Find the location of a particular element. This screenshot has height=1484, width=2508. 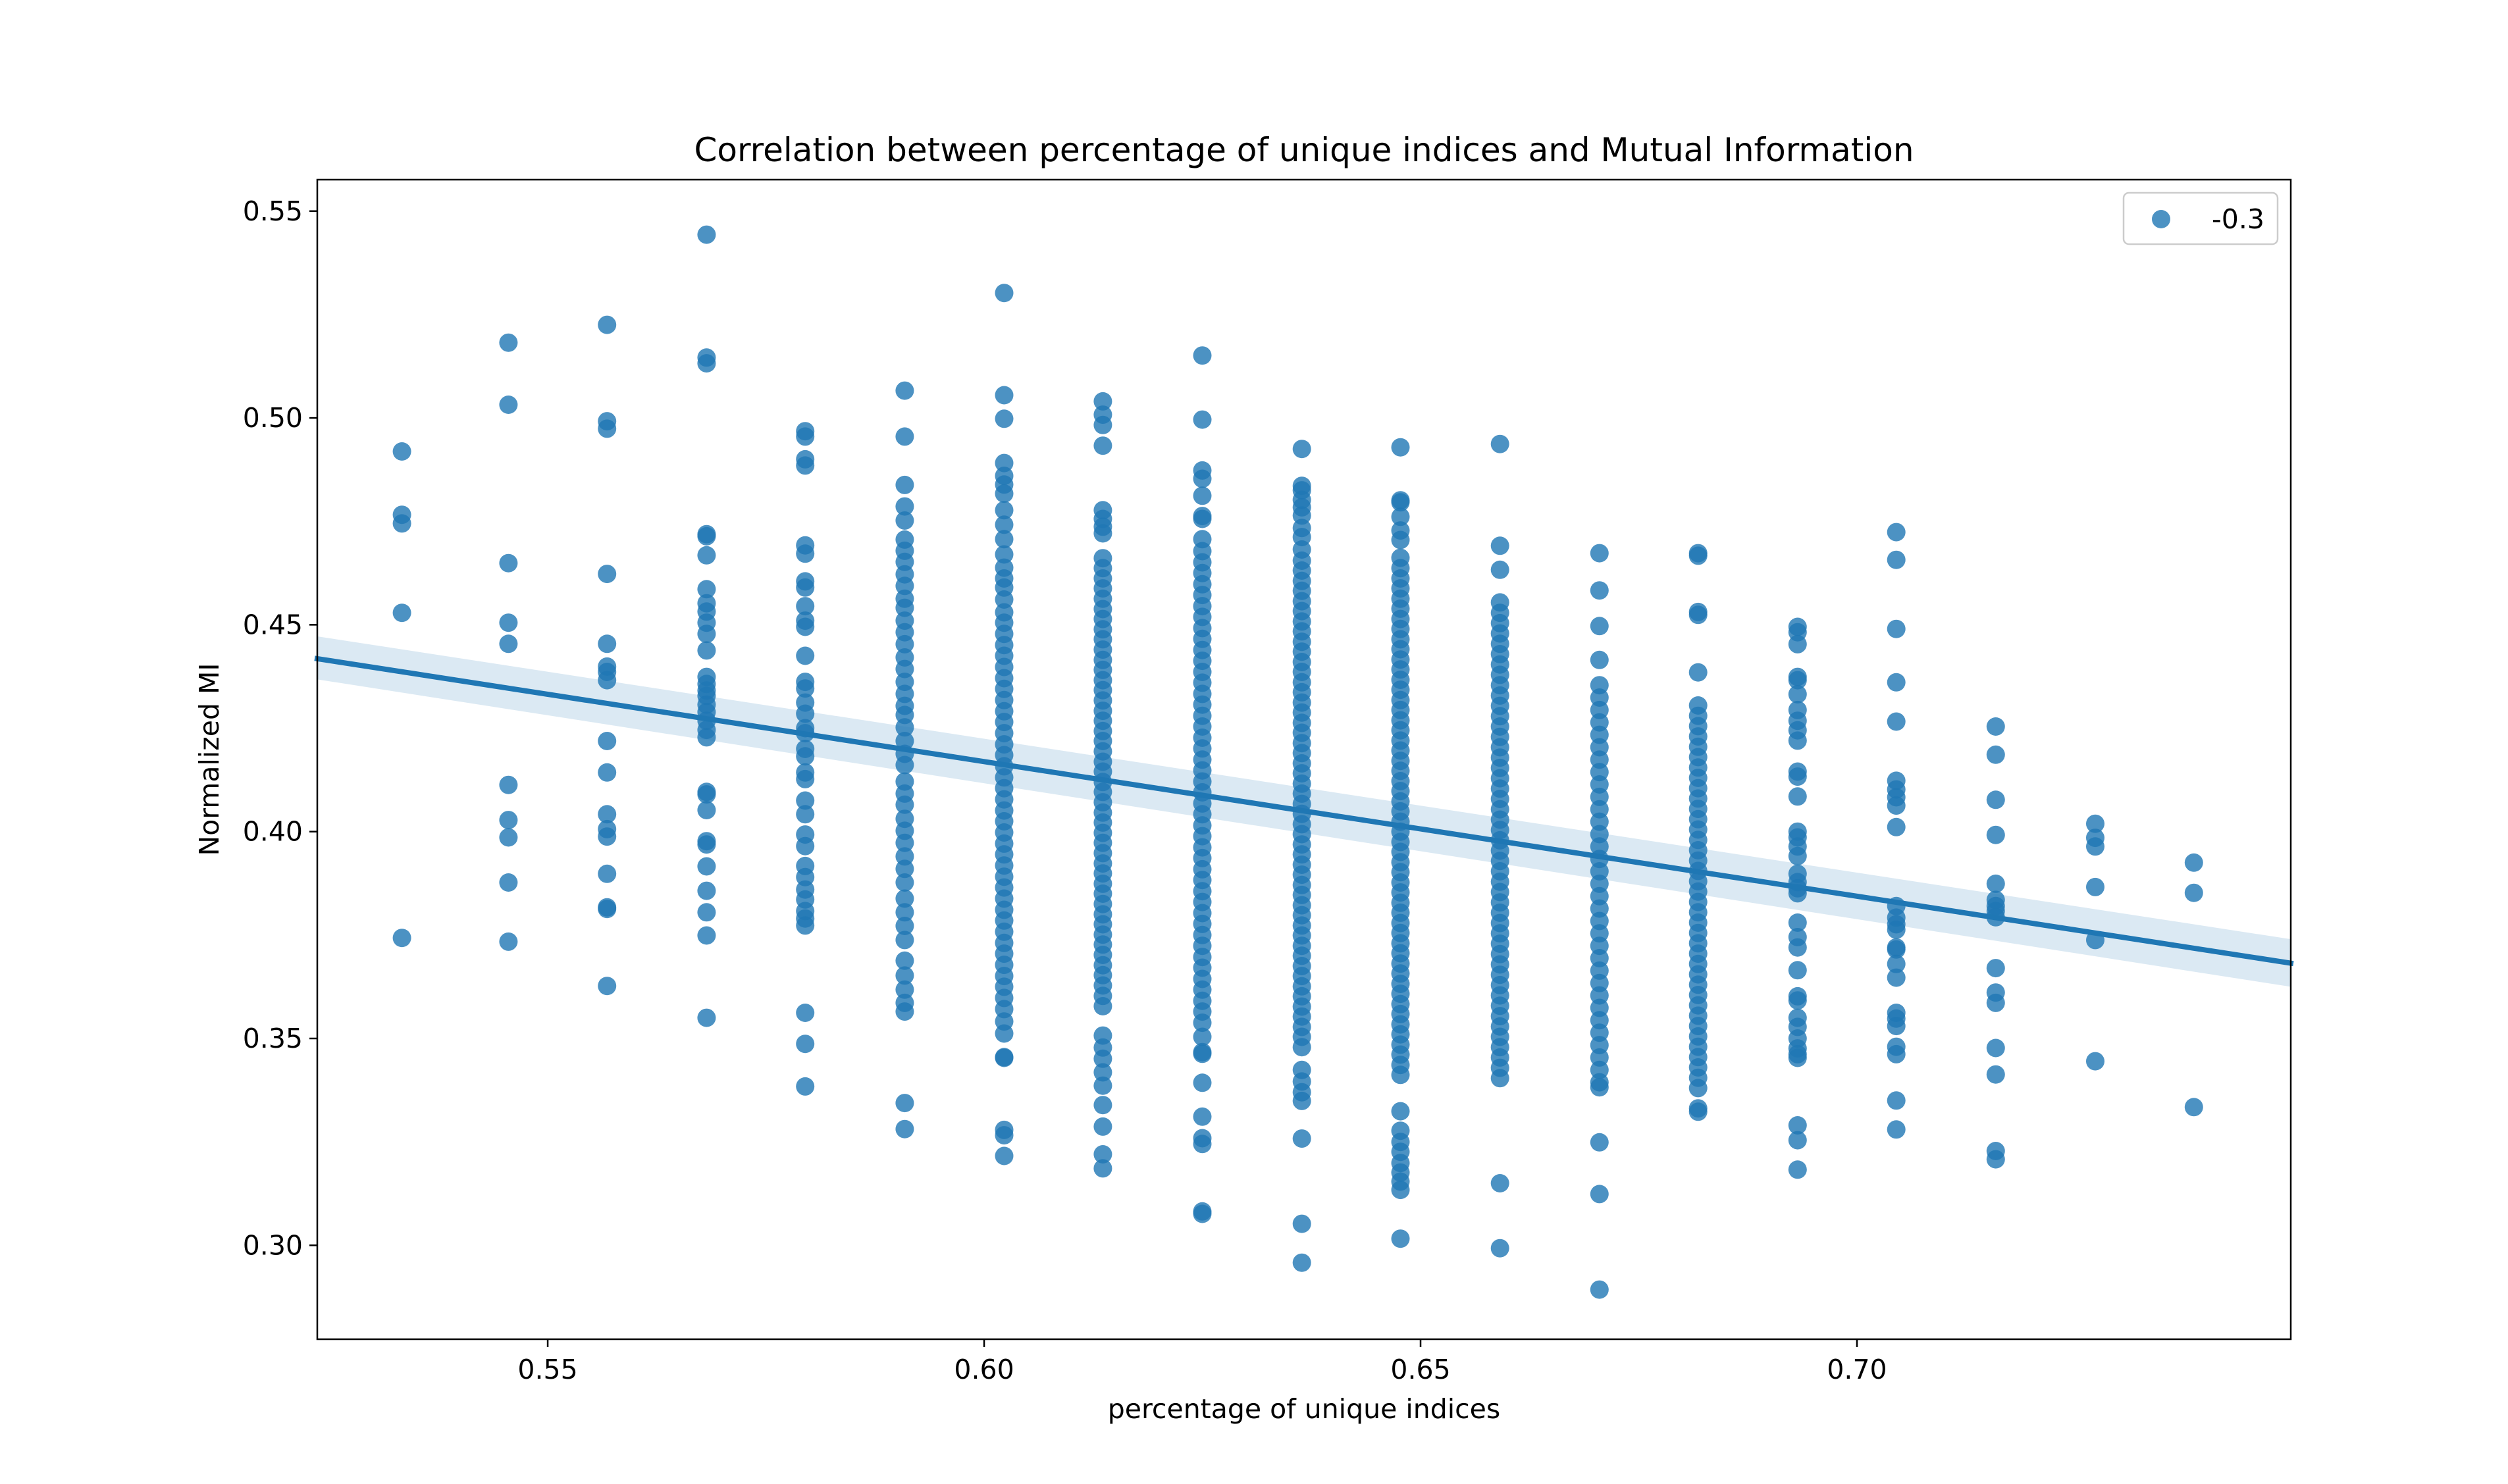

y-tick-label: 0.40 is located at coordinates (273, 832).